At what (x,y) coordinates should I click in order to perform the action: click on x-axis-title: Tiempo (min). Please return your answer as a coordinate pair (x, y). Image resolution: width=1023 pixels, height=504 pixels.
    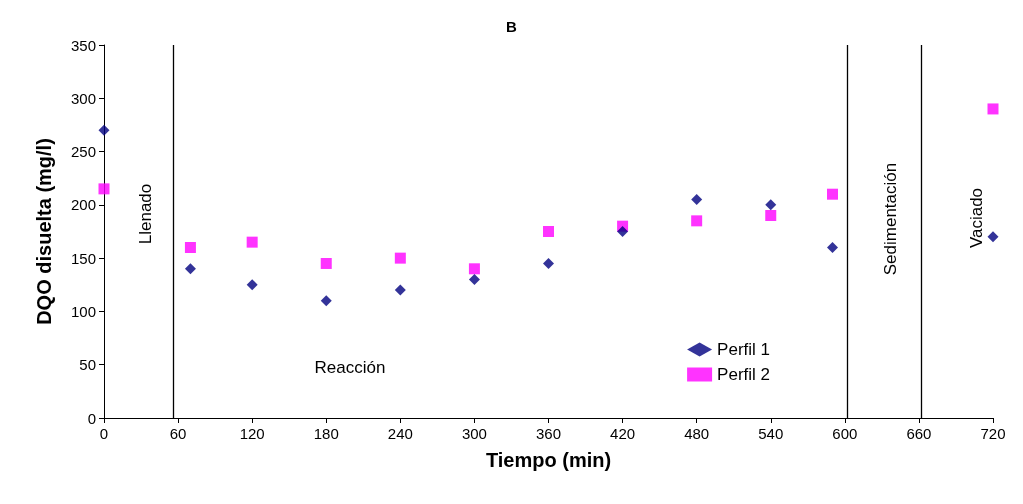
    Looking at the image, I should click on (548, 460).